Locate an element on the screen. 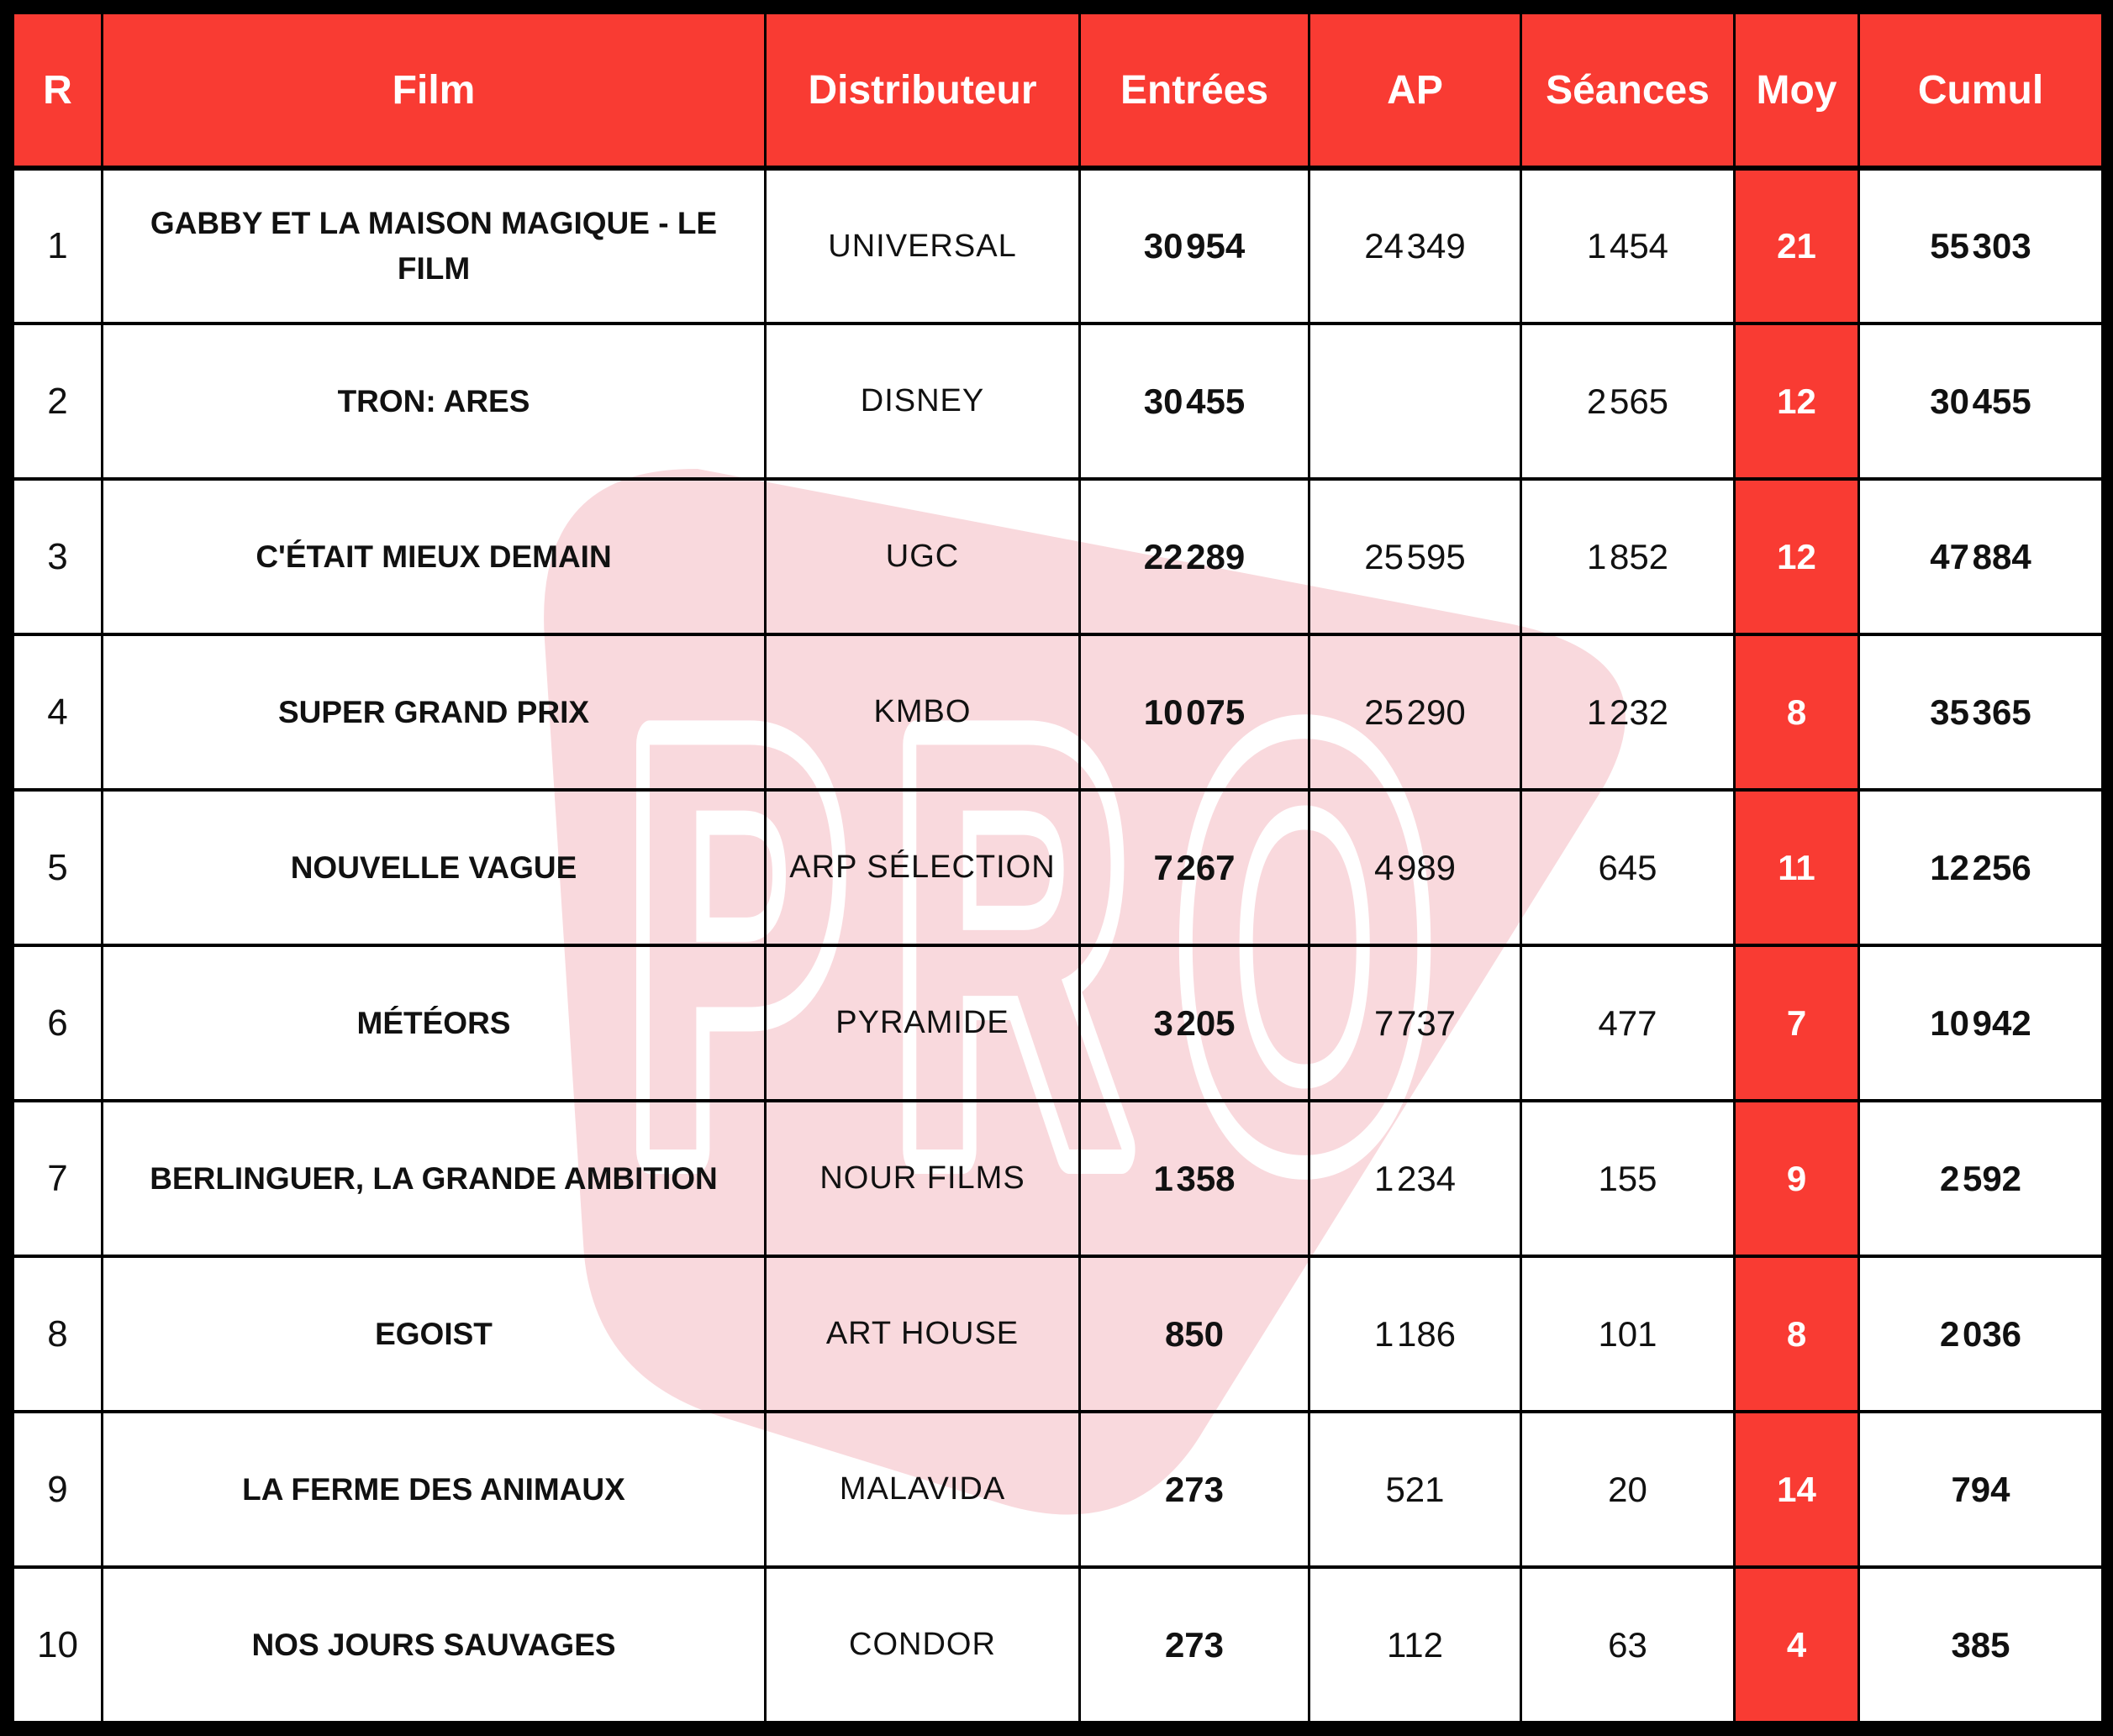 Image resolution: width=2113 pixels, height=1736 pixels. ap-cell: 1 234 is located at coordinates (1415, 1178).